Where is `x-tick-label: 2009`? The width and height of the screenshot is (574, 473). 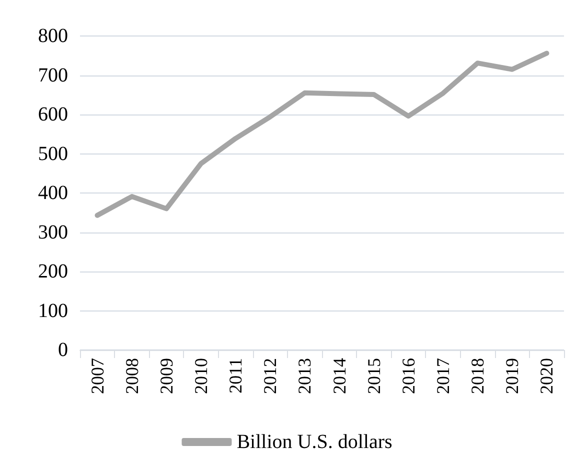
x-tick-label: 2009 is located at coordinates (166, 376).